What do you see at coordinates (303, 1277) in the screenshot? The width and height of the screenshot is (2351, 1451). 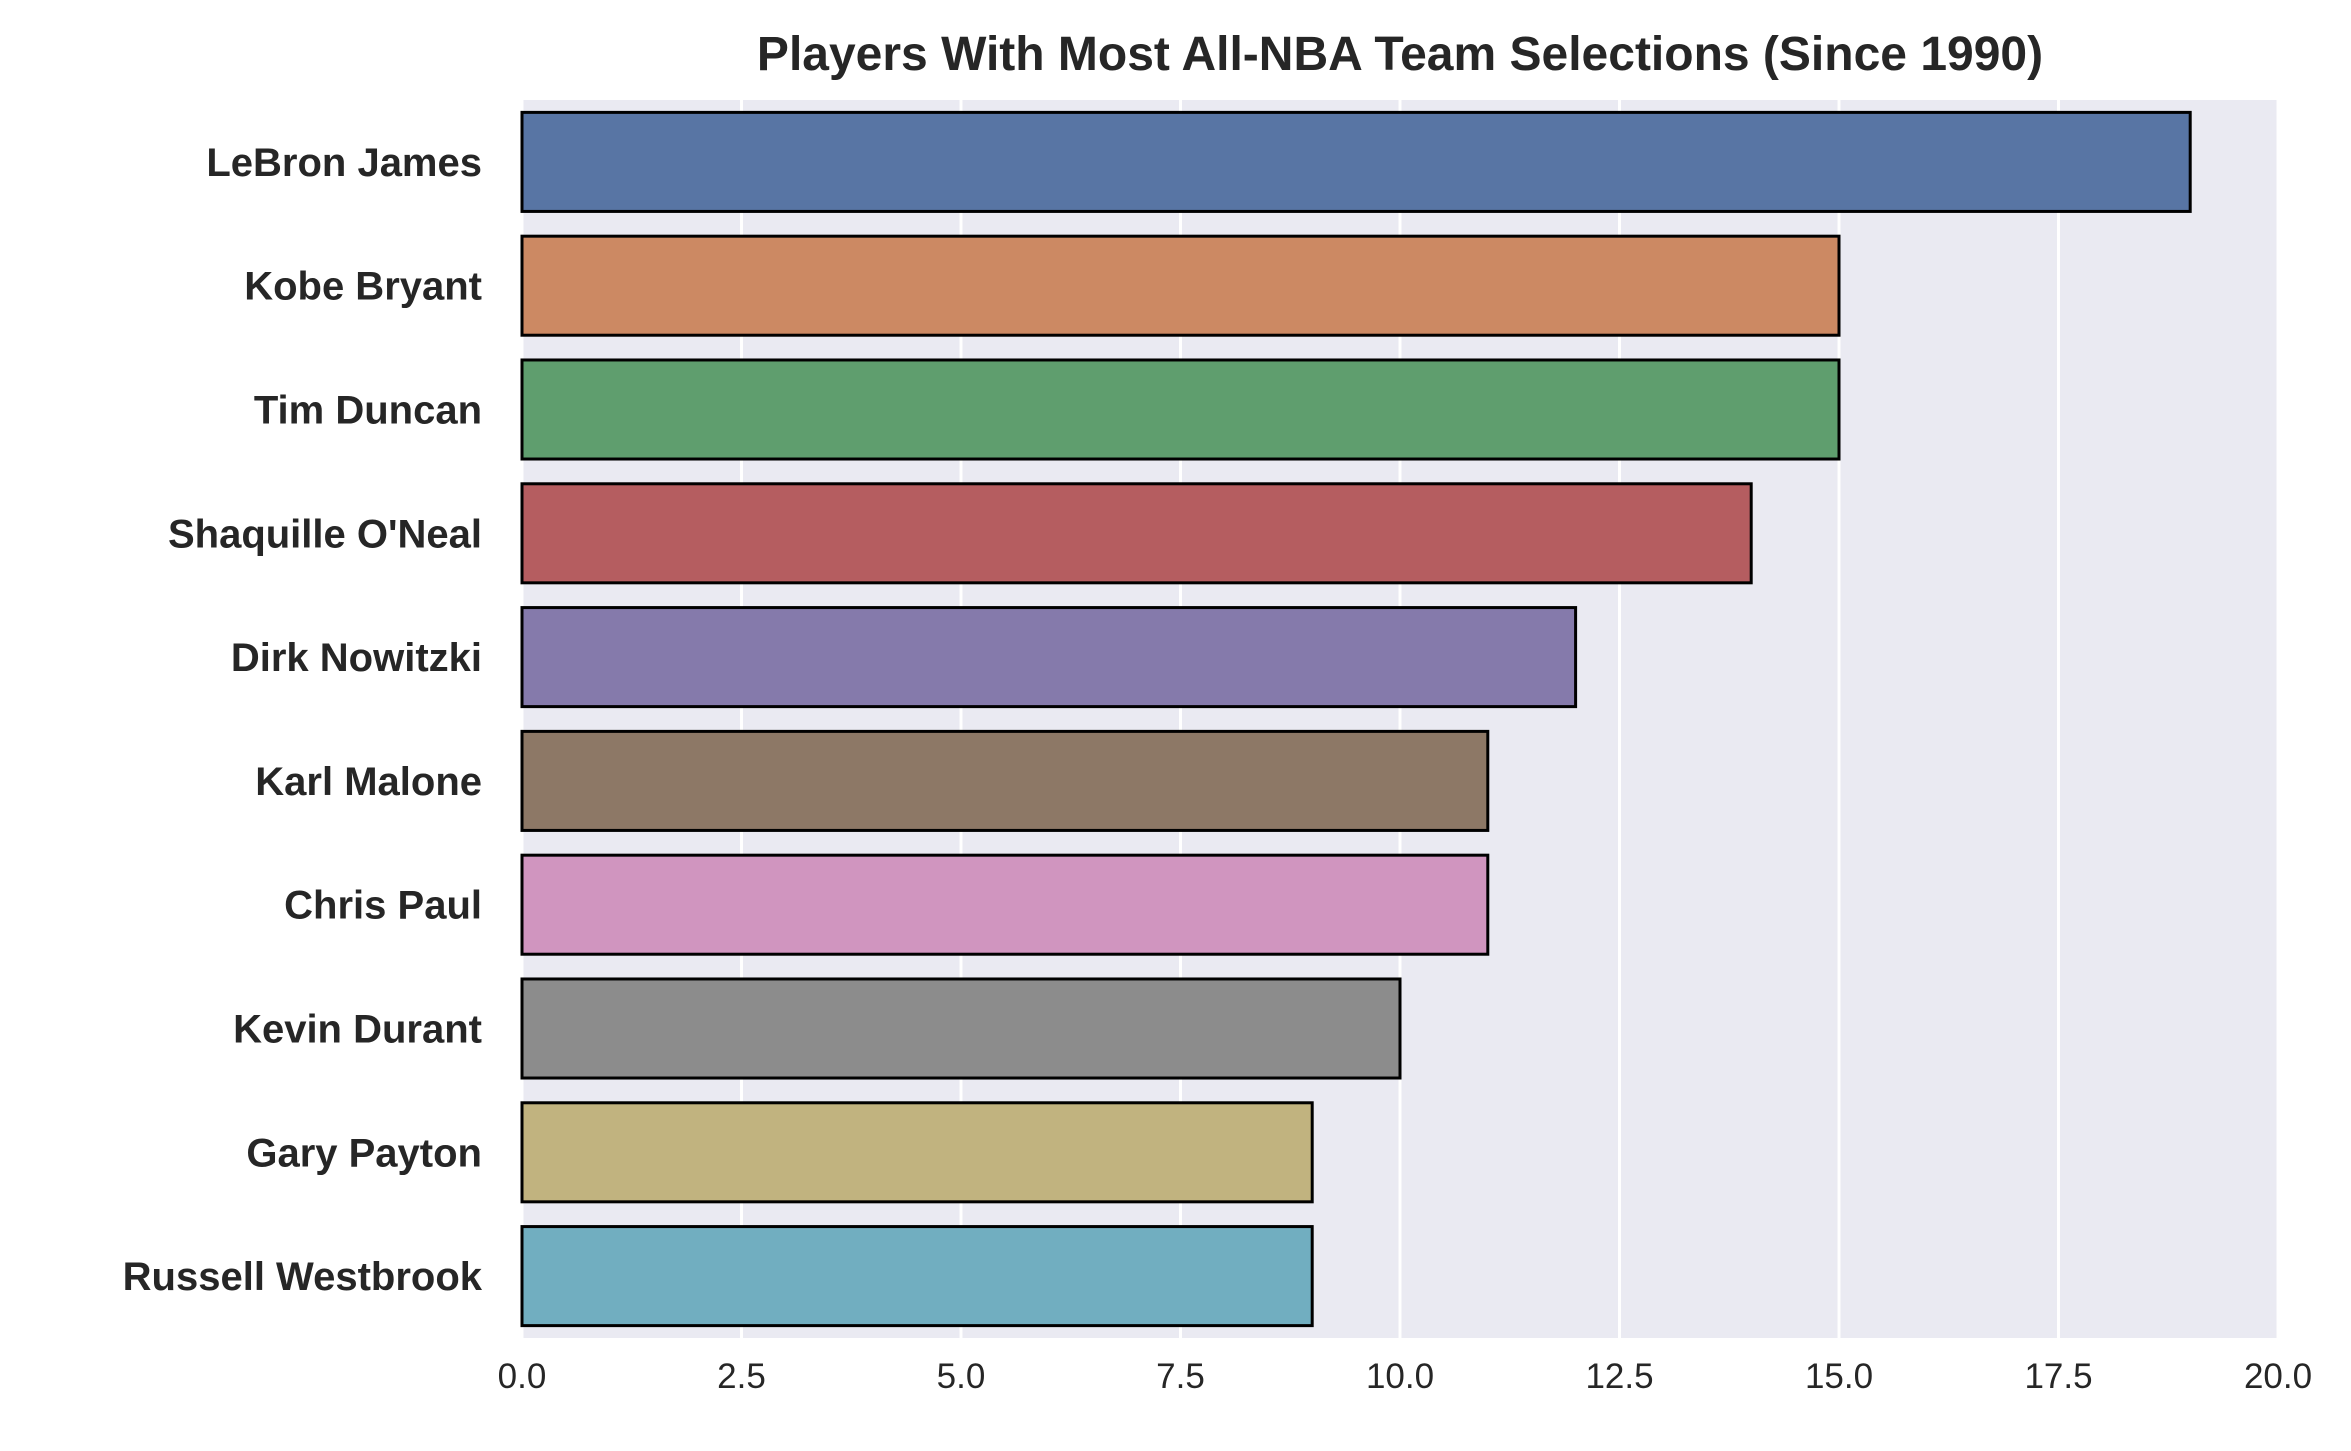 I see `y-tick-label: Russell Westbrook` at bounding box center [303, 1277].